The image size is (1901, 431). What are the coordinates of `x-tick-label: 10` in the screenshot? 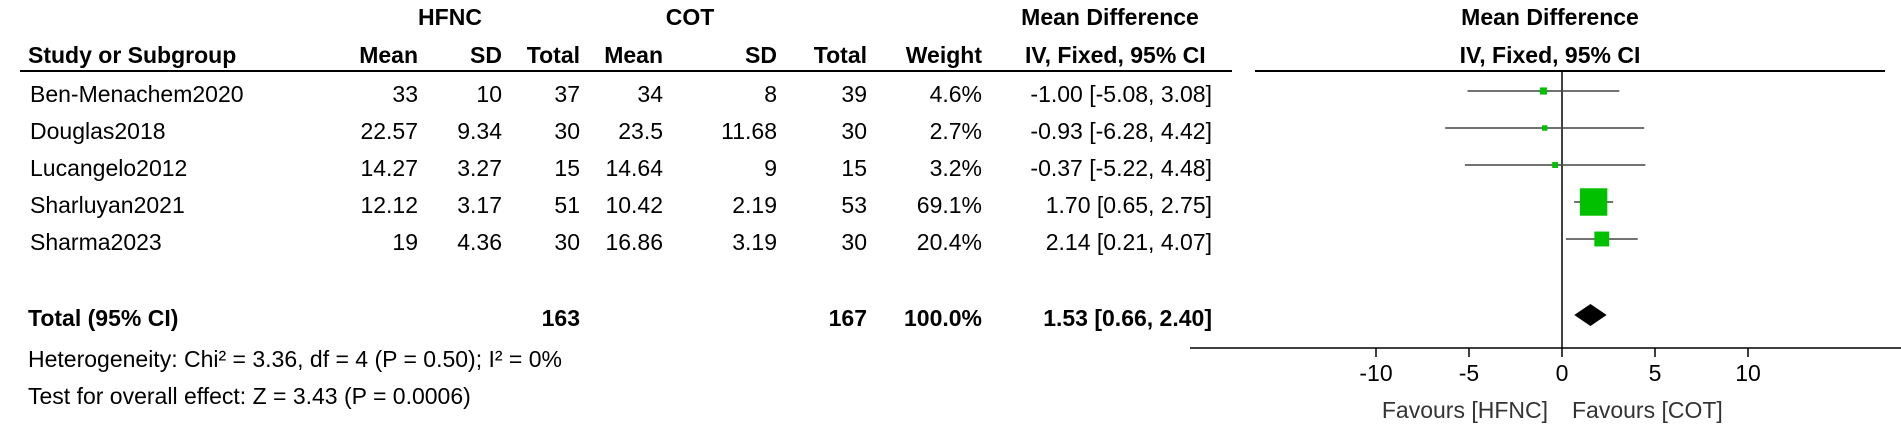 It's located at (1748, 373).